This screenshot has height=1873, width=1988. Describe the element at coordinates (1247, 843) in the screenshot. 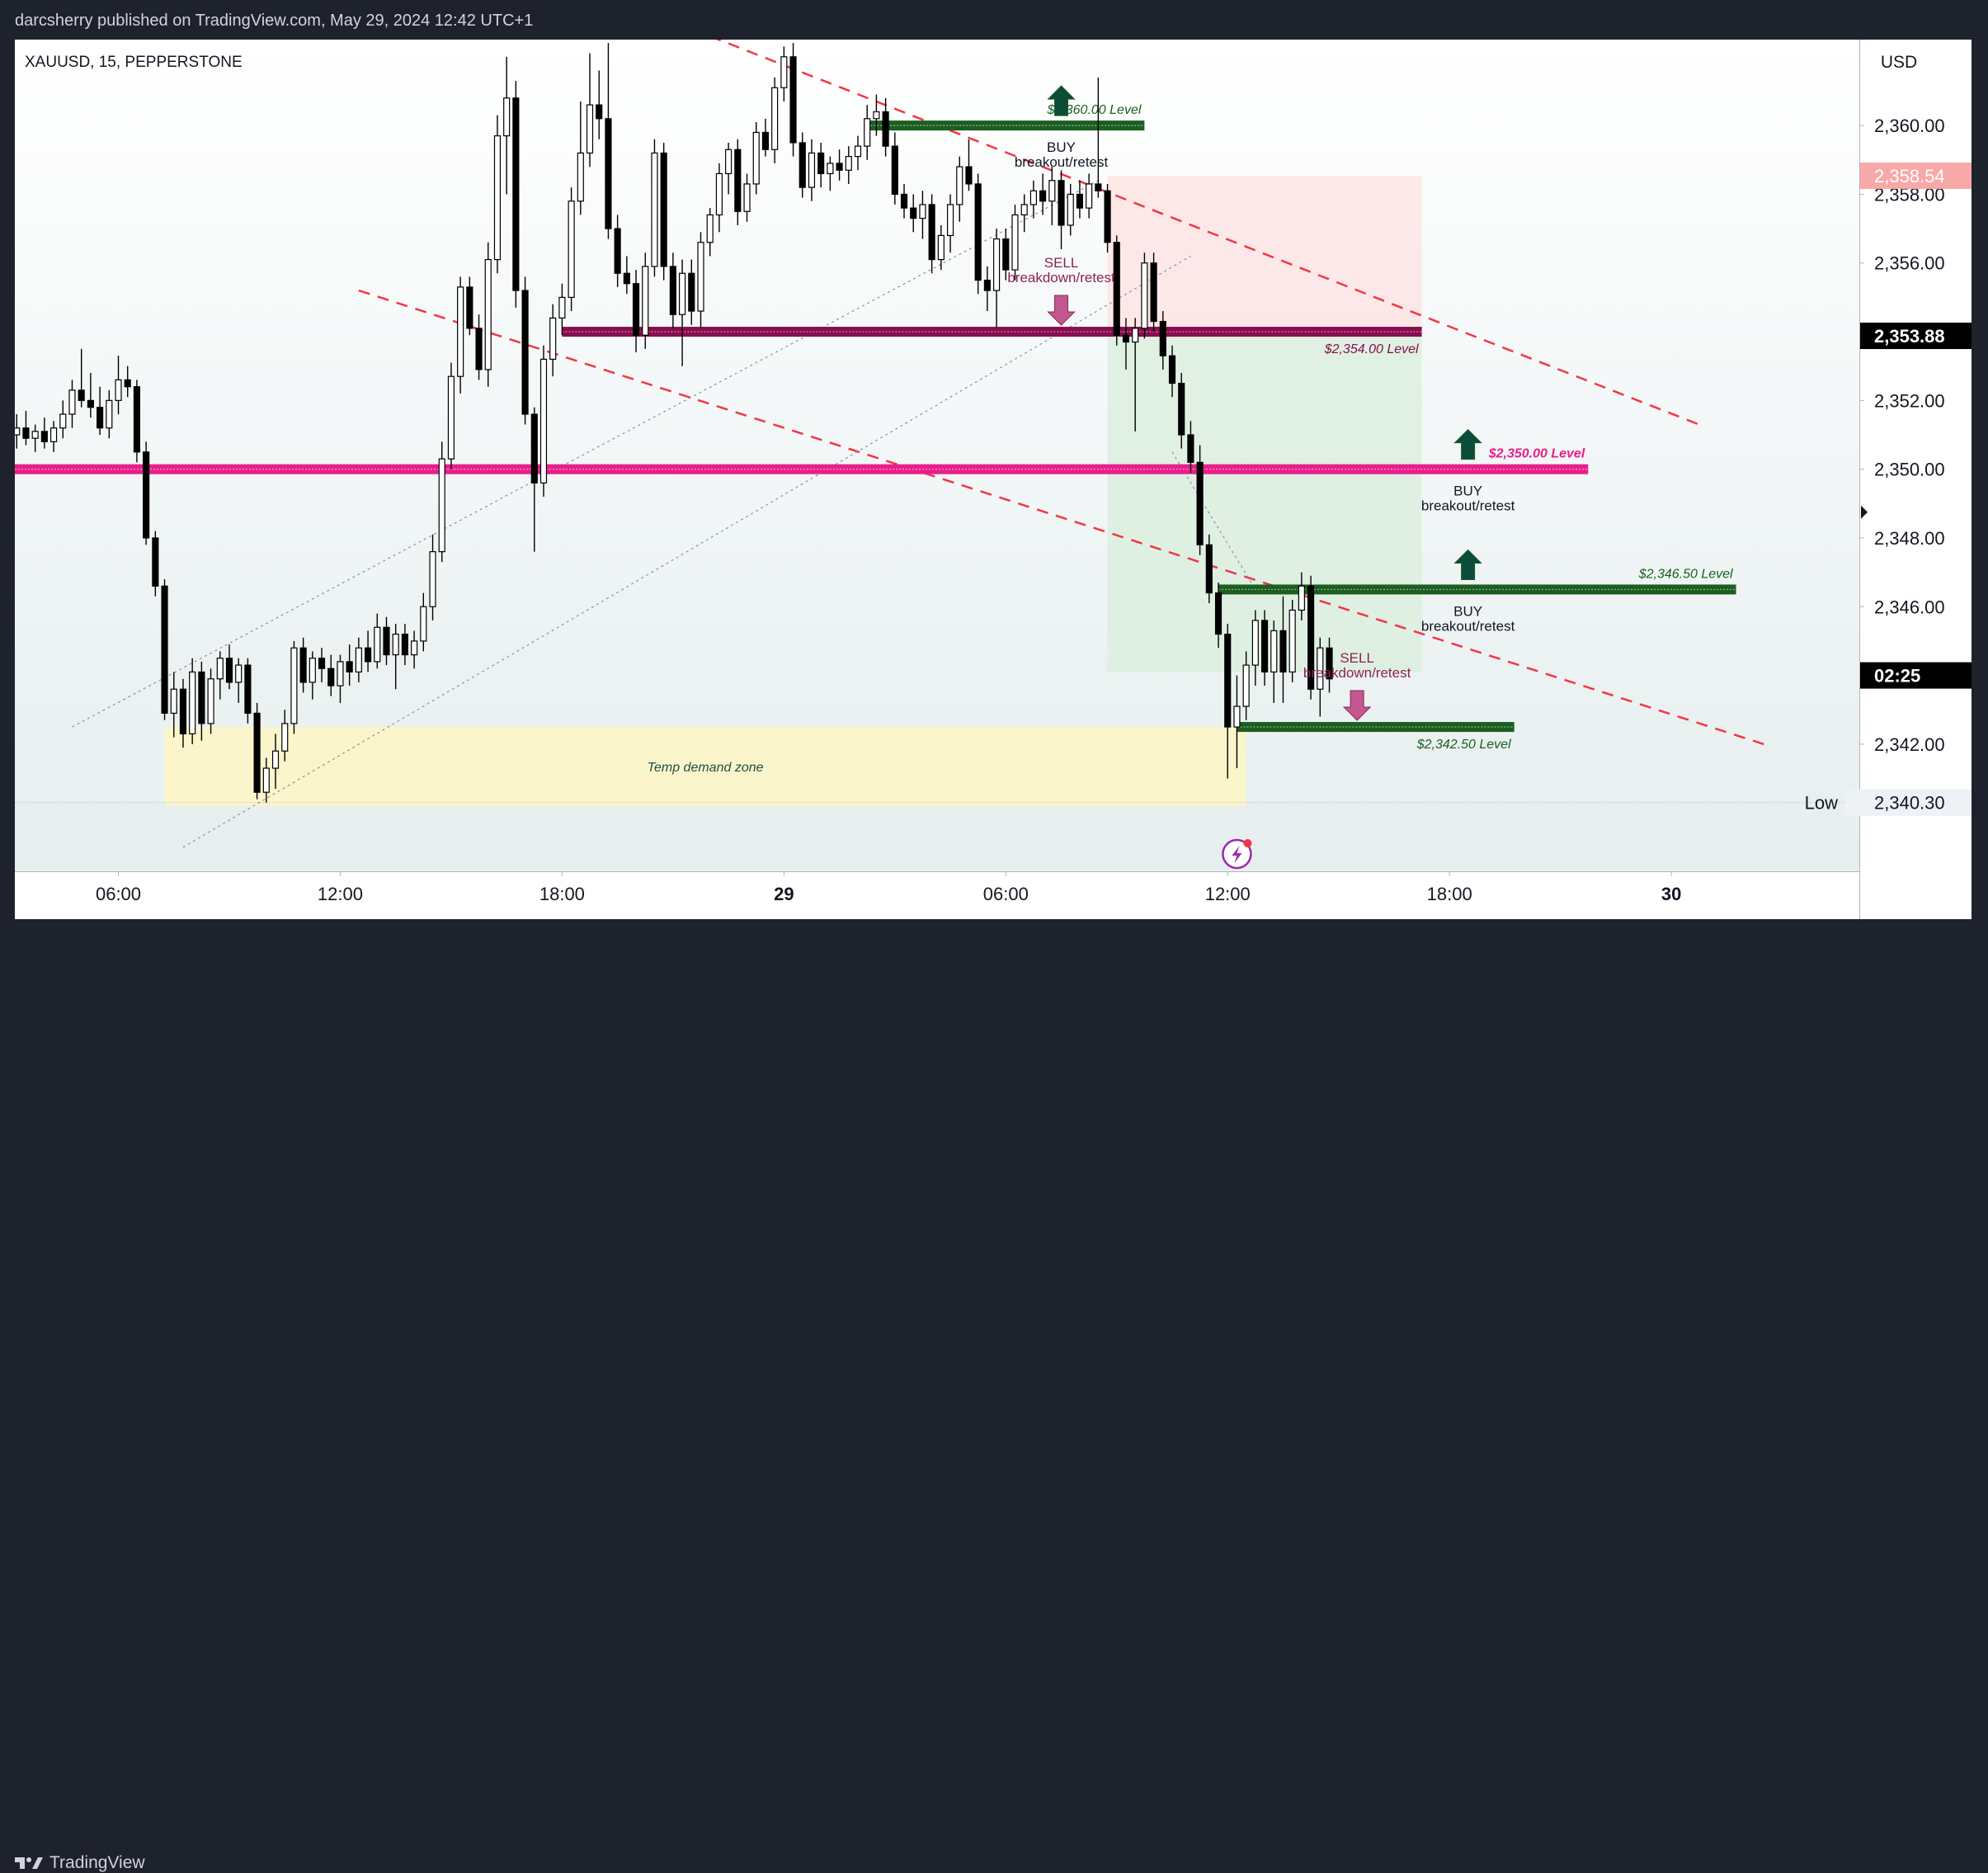

I see `event-dot-icon` at that location.